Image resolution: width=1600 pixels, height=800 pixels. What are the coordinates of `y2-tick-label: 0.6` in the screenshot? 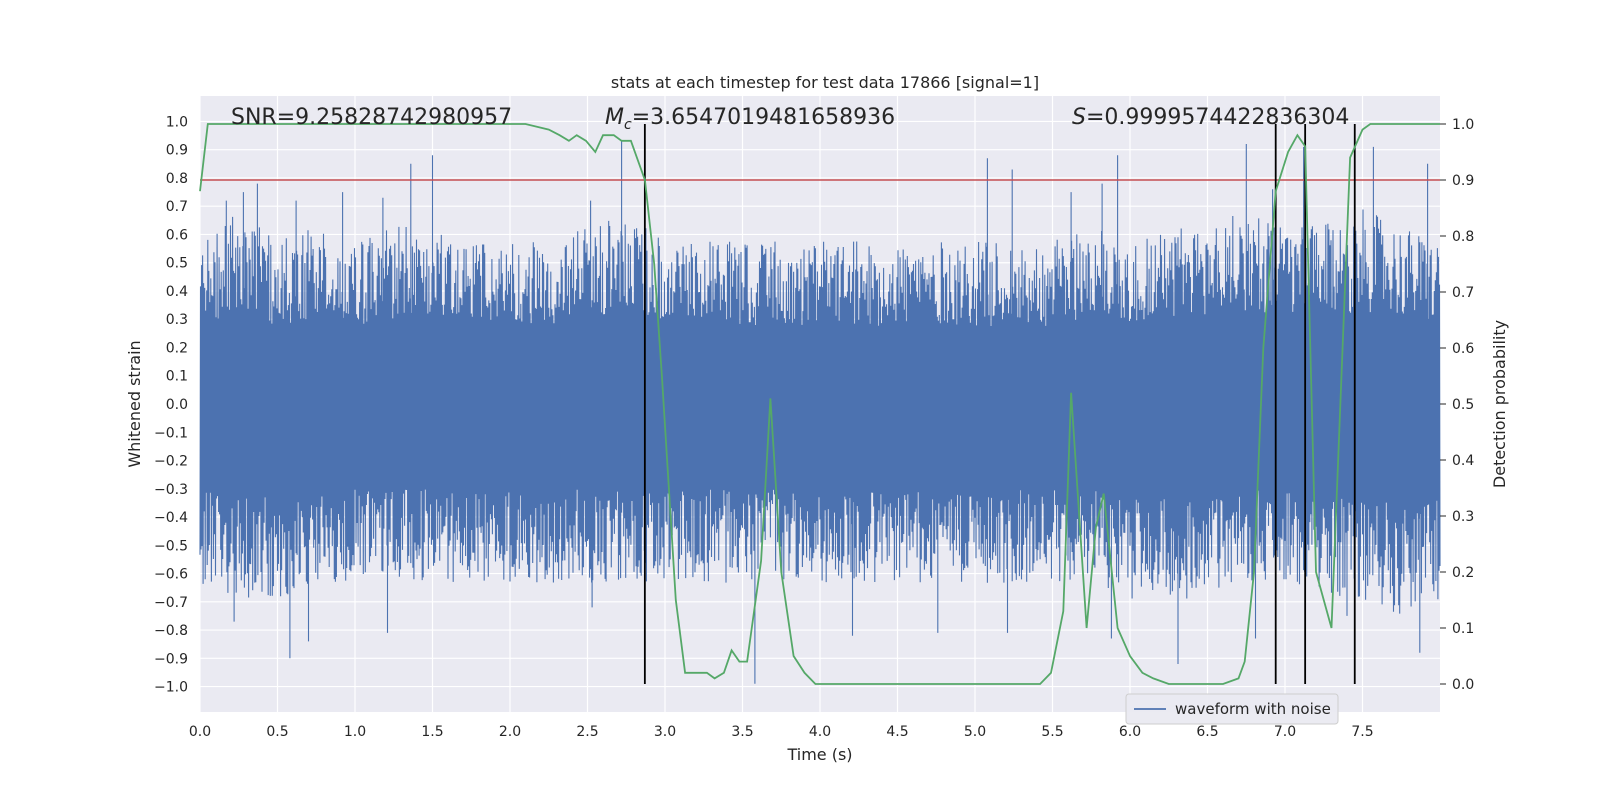 It's located at (1463, 349).